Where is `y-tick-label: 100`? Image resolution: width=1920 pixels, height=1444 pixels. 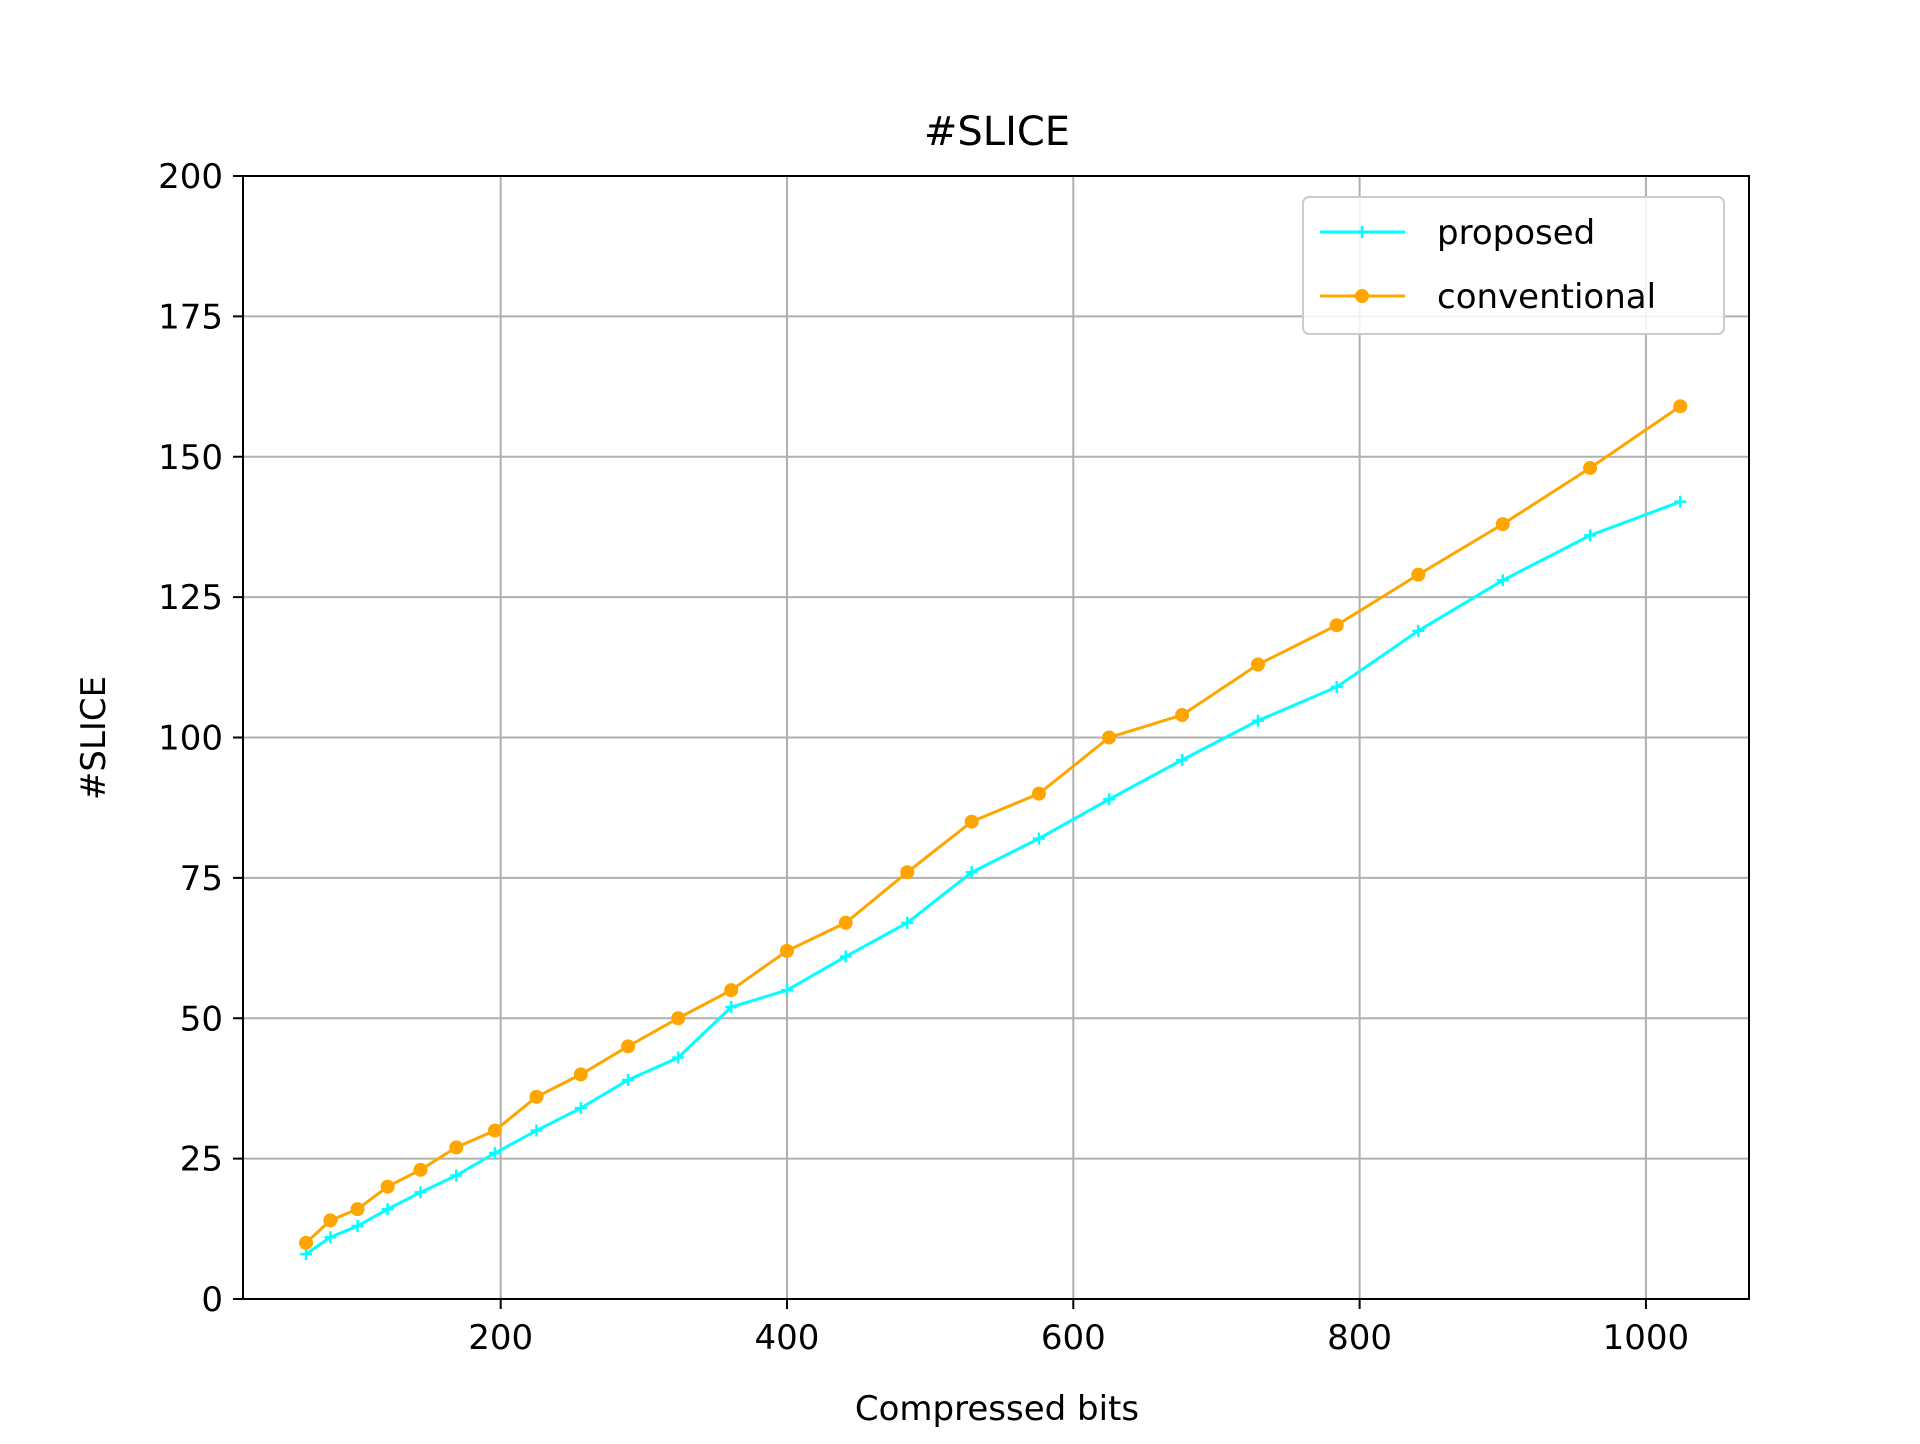
y-tick-label: 100 is located at coordinates (190, 739).